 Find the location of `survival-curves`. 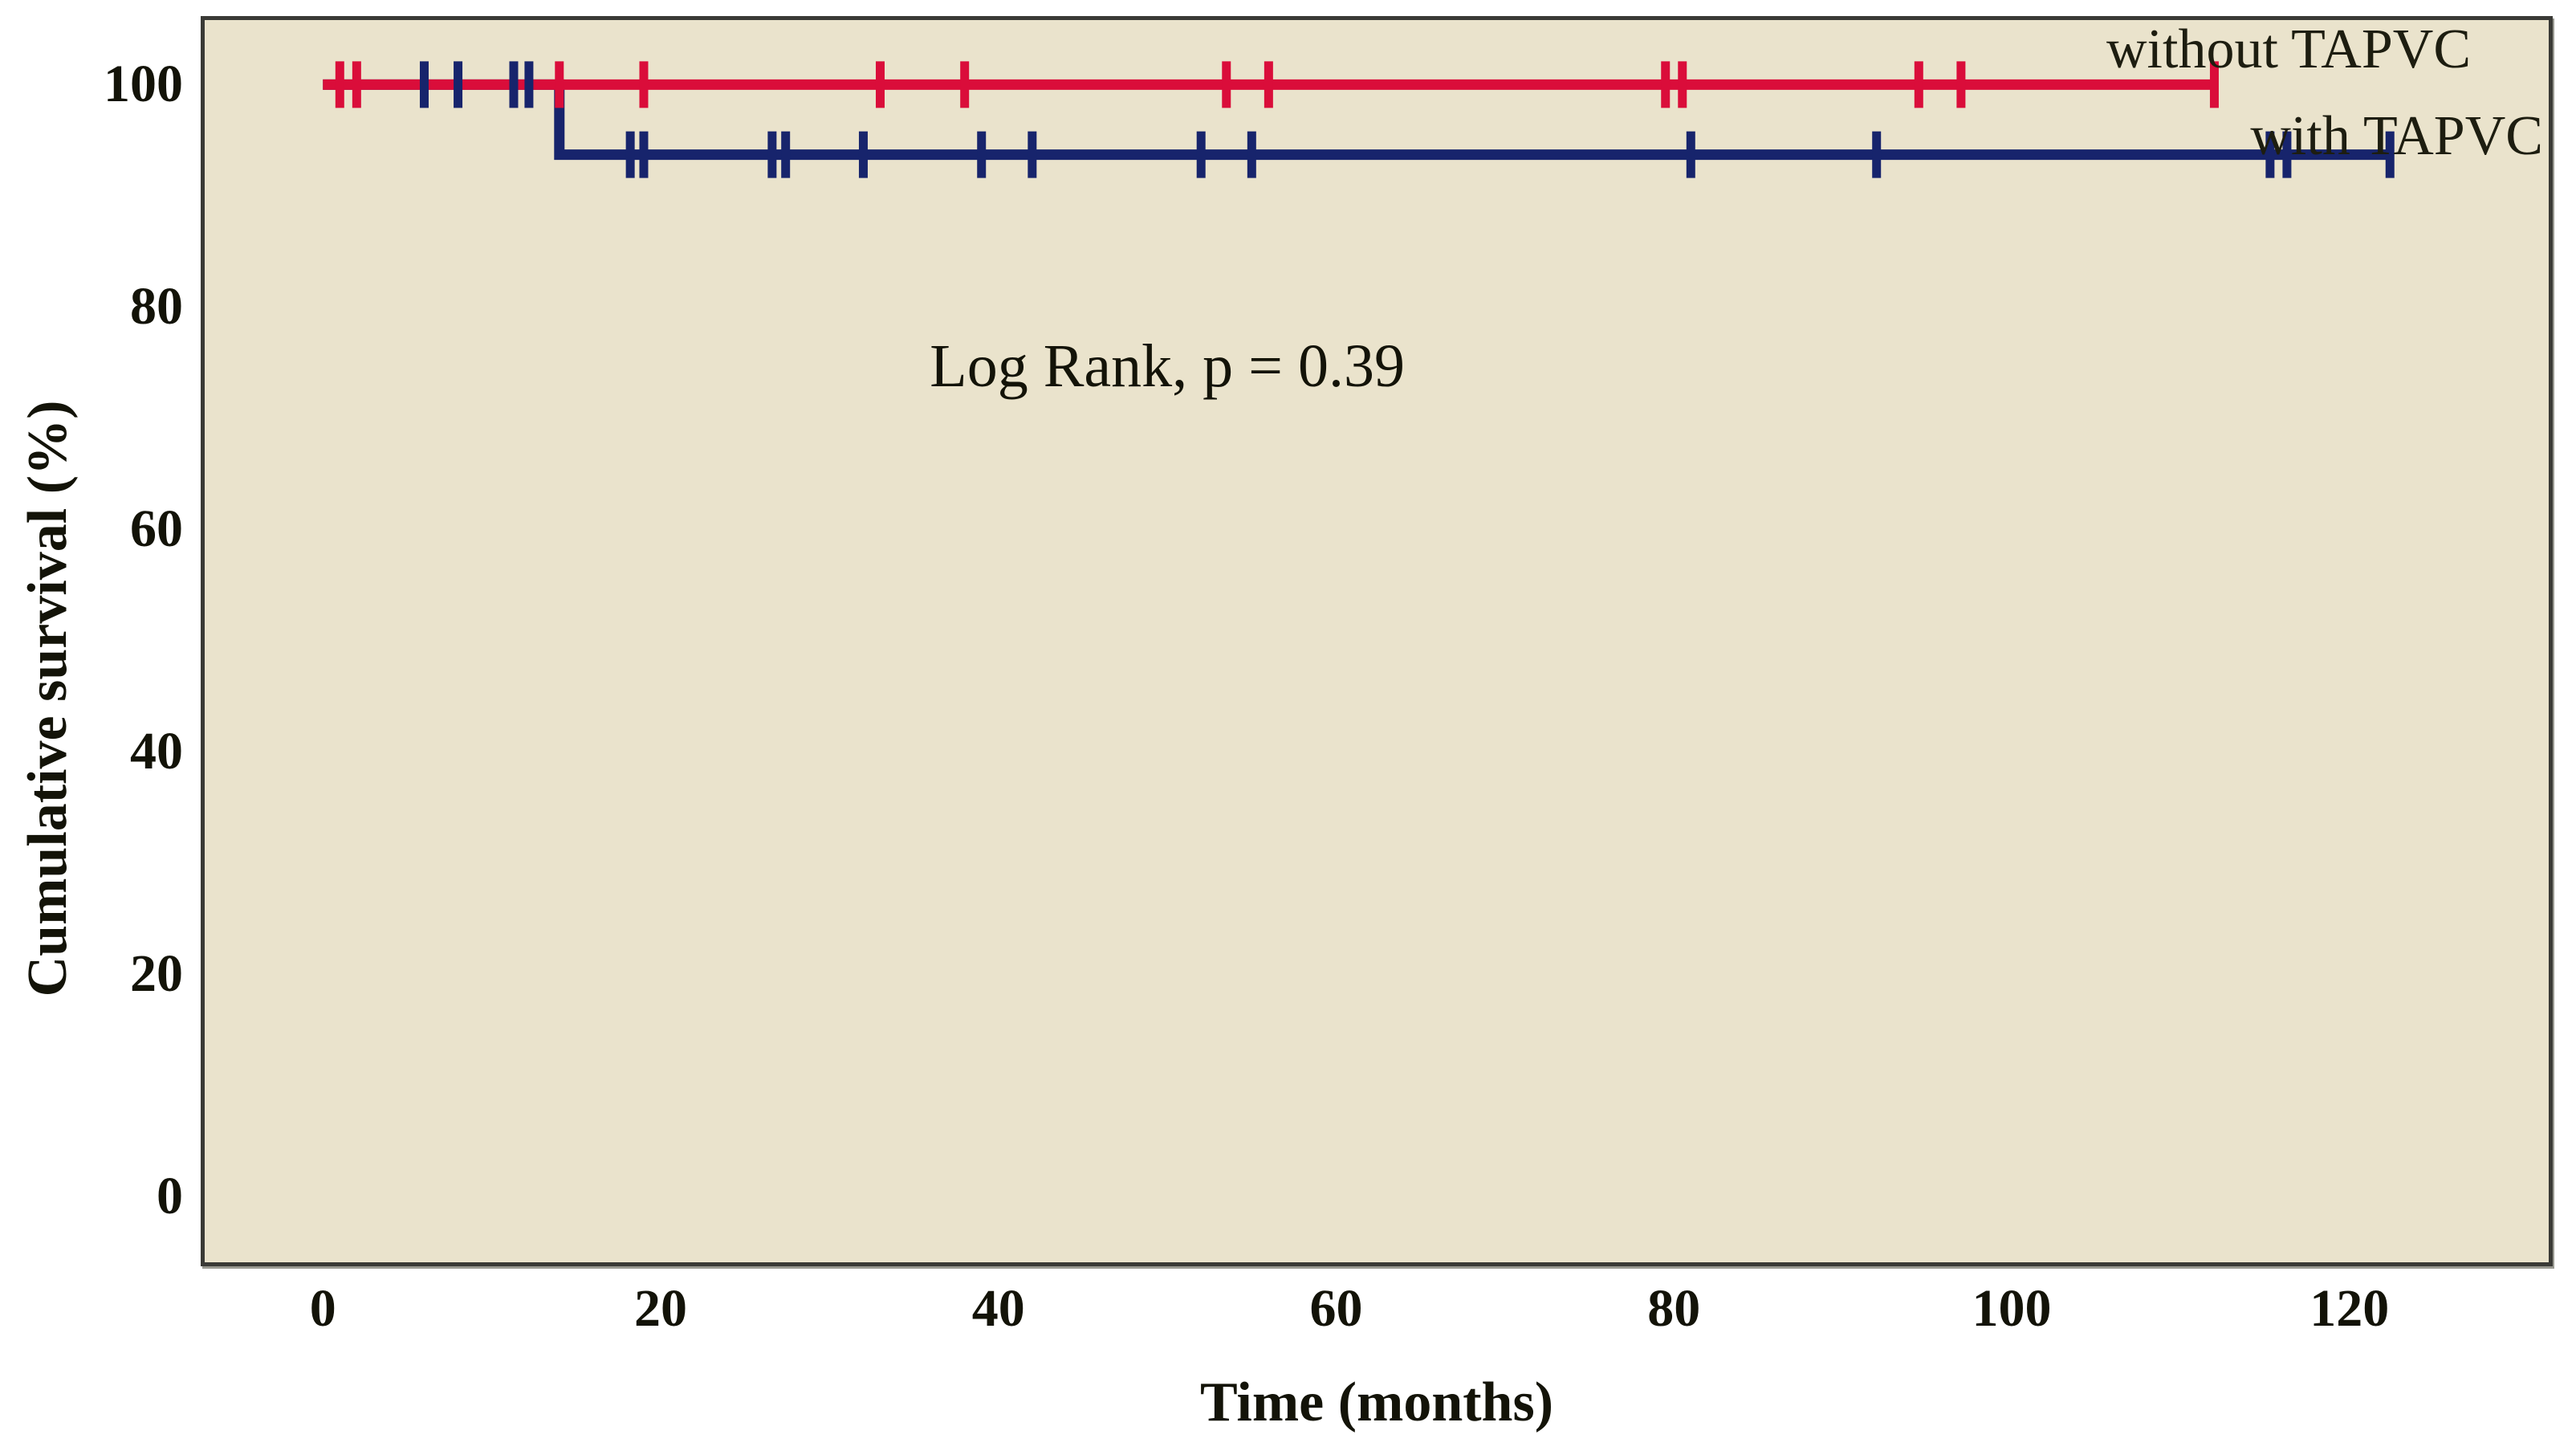

survival-curves is located at coordinates (1359, 119).